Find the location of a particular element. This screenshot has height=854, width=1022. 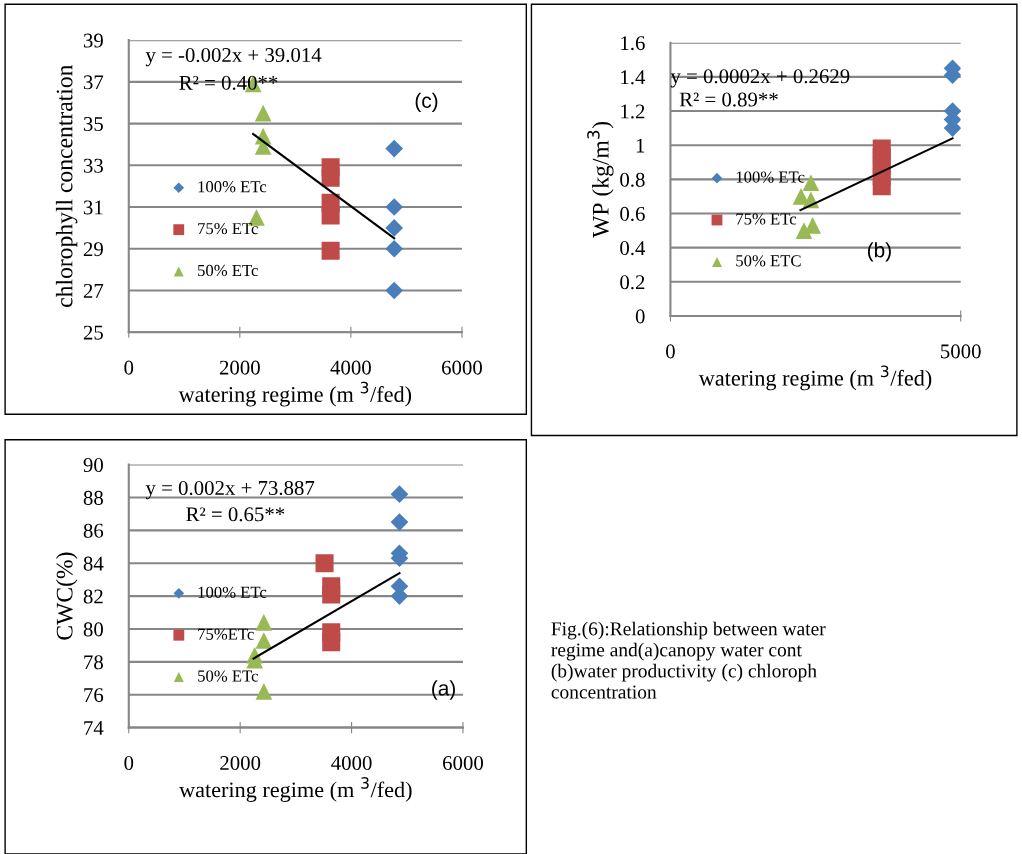

annotation: (c) is located at coordinates (426, 102).